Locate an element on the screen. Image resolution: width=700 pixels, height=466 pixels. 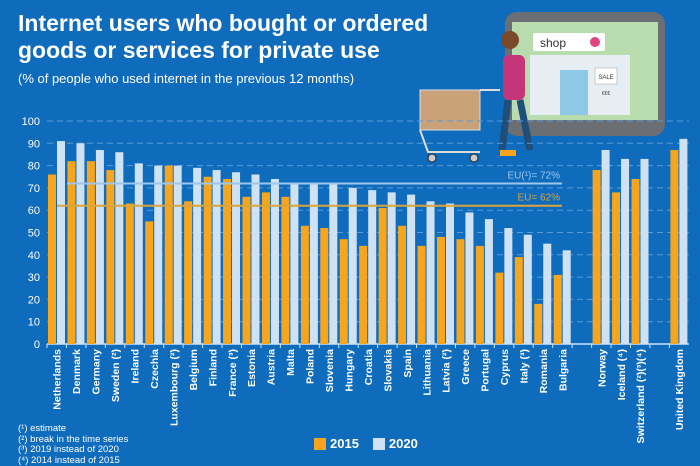
footnote: (⁴) 2014 instead of 2015 is located at coordinates (69, 460).